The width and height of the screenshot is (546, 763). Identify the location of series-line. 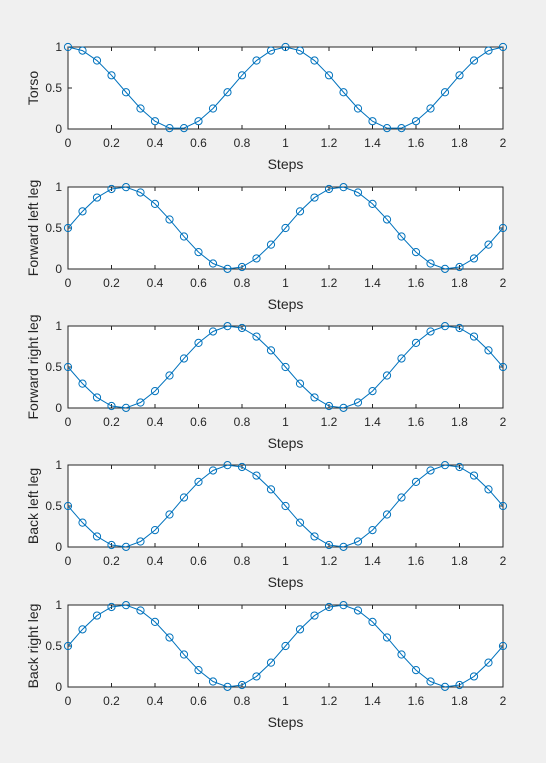
(285, 87).